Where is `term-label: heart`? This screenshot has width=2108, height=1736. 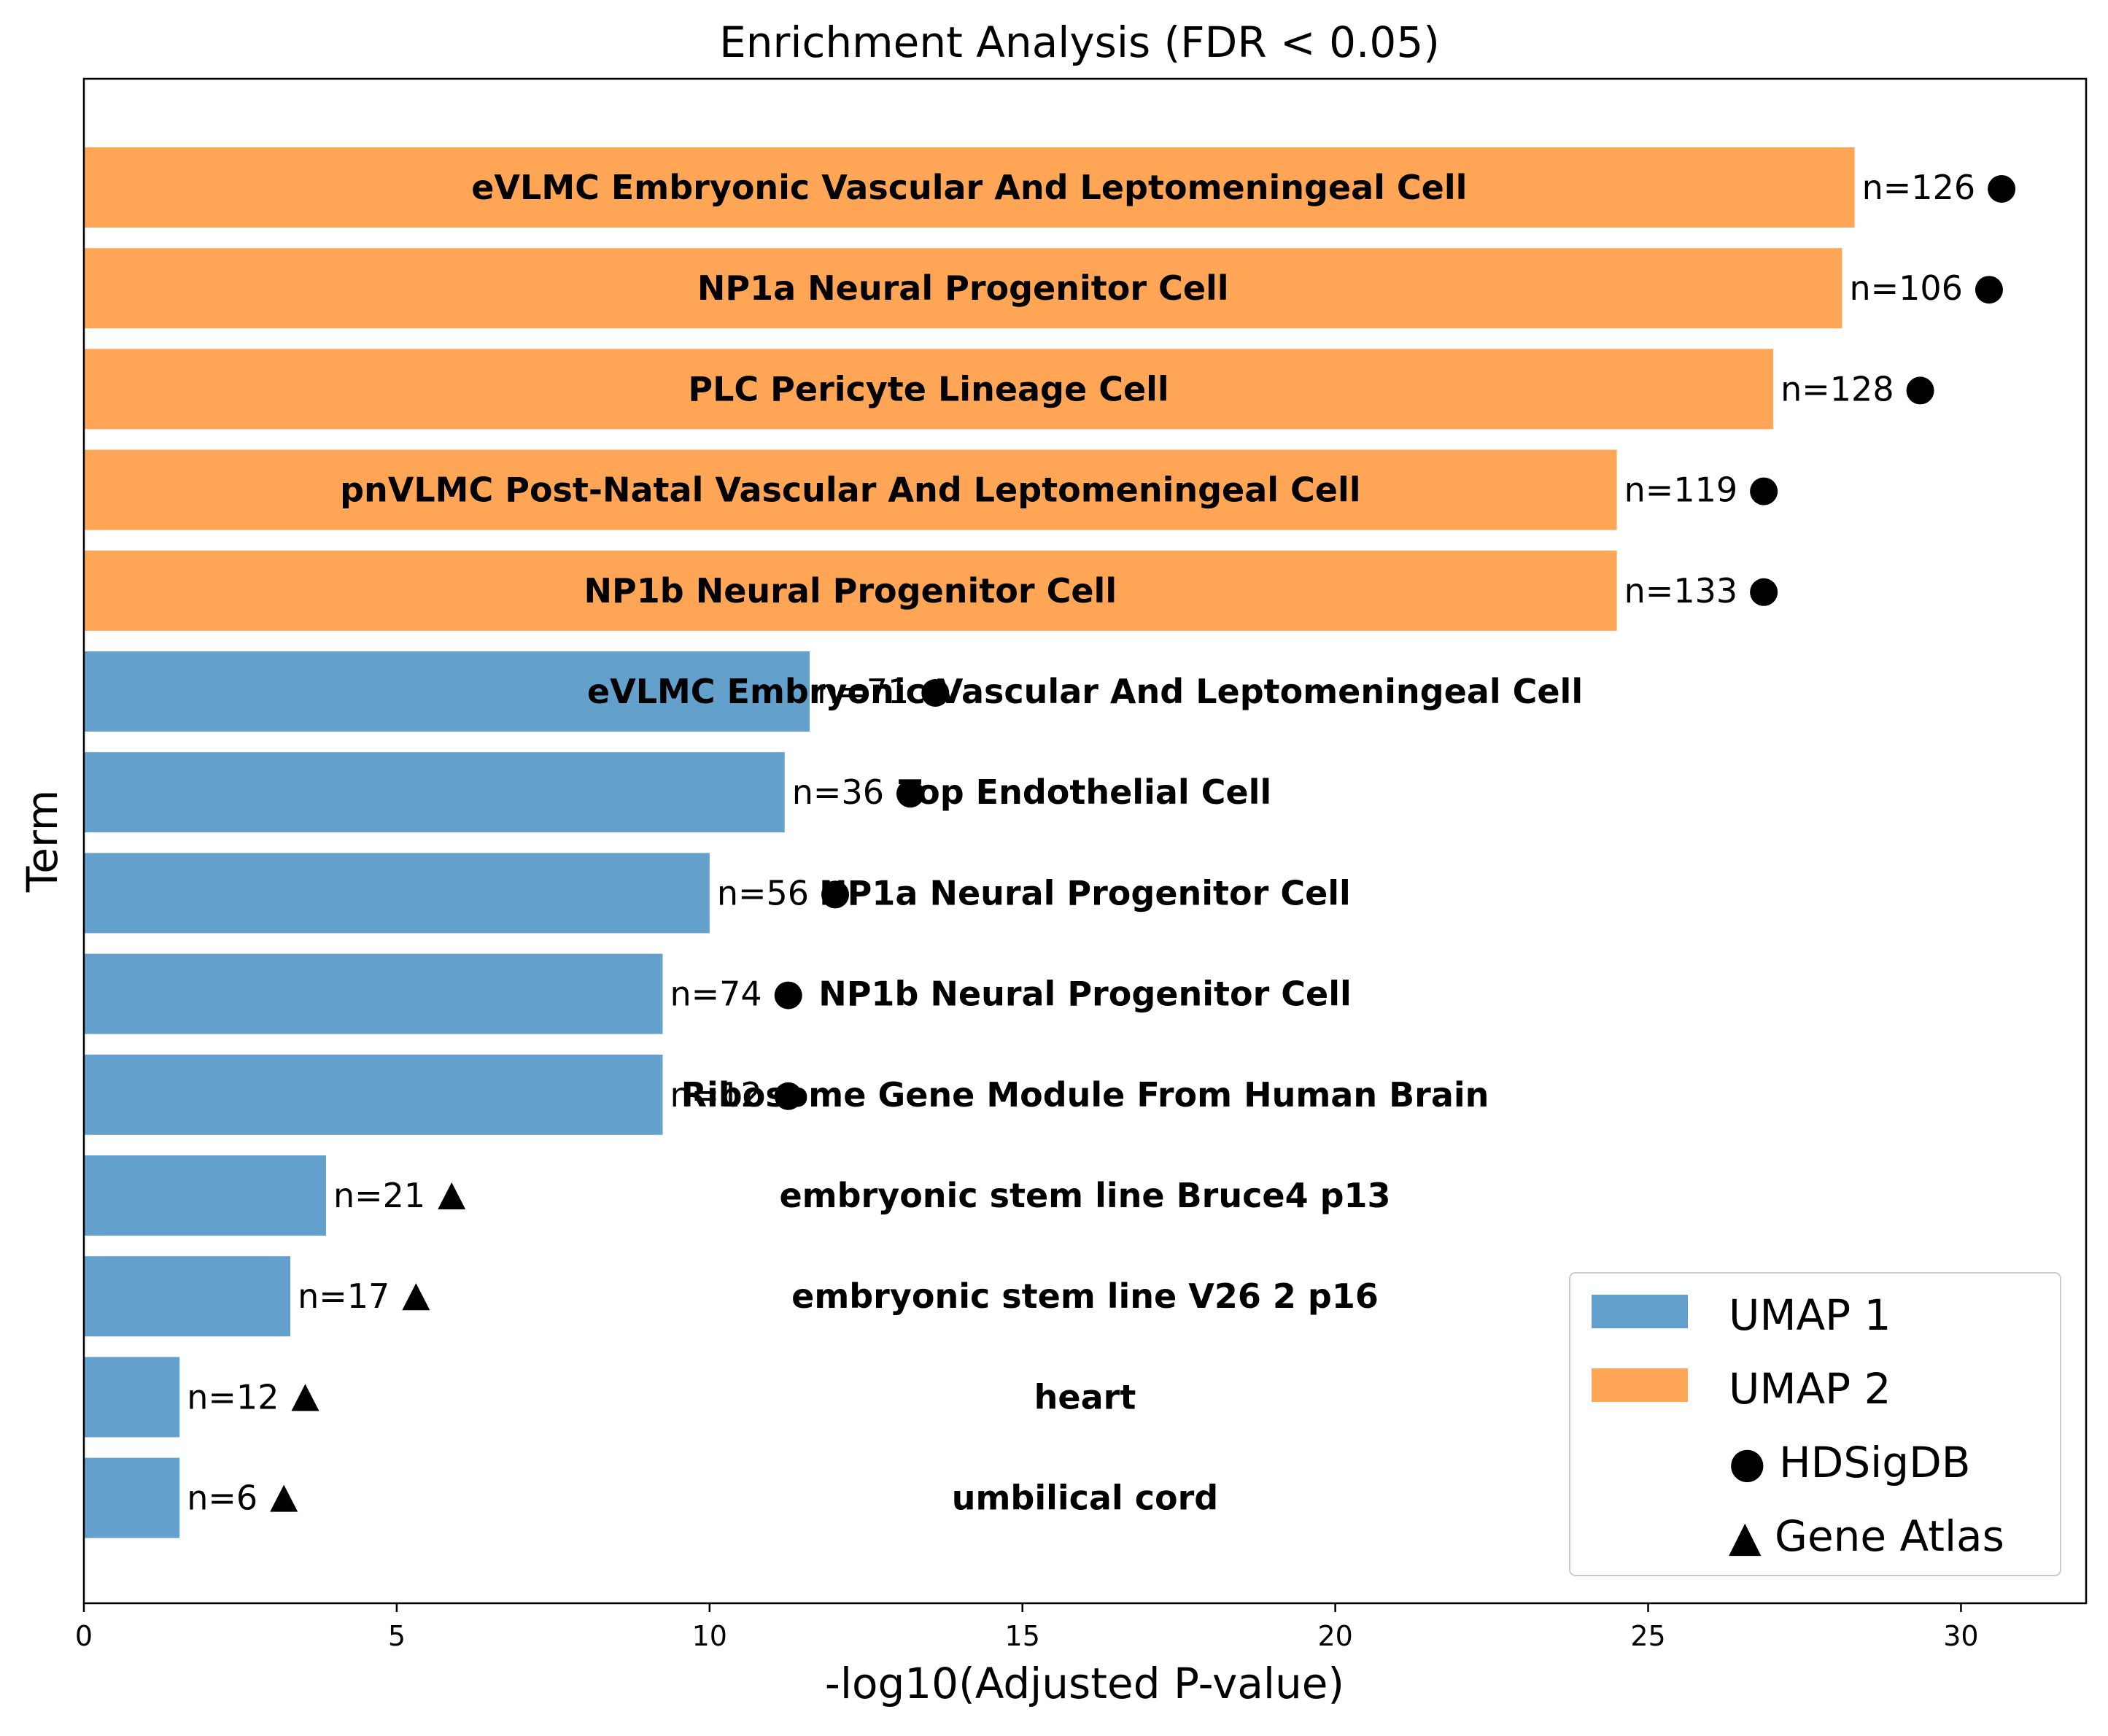 term-label: heart is located at coordinates (1085, 1397).